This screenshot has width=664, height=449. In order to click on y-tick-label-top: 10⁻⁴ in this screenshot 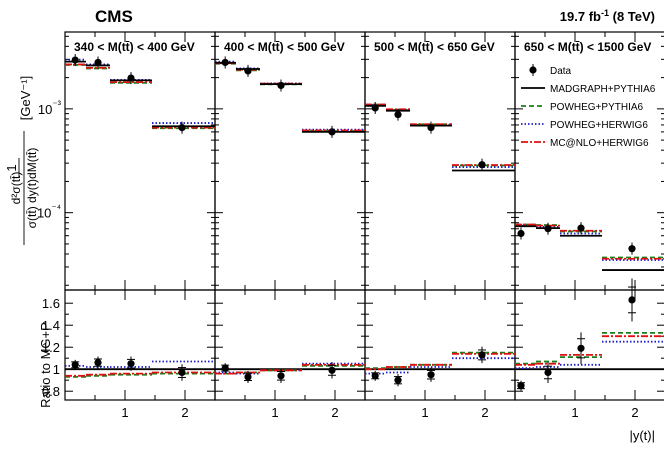, I will do `click(49, 212)`.